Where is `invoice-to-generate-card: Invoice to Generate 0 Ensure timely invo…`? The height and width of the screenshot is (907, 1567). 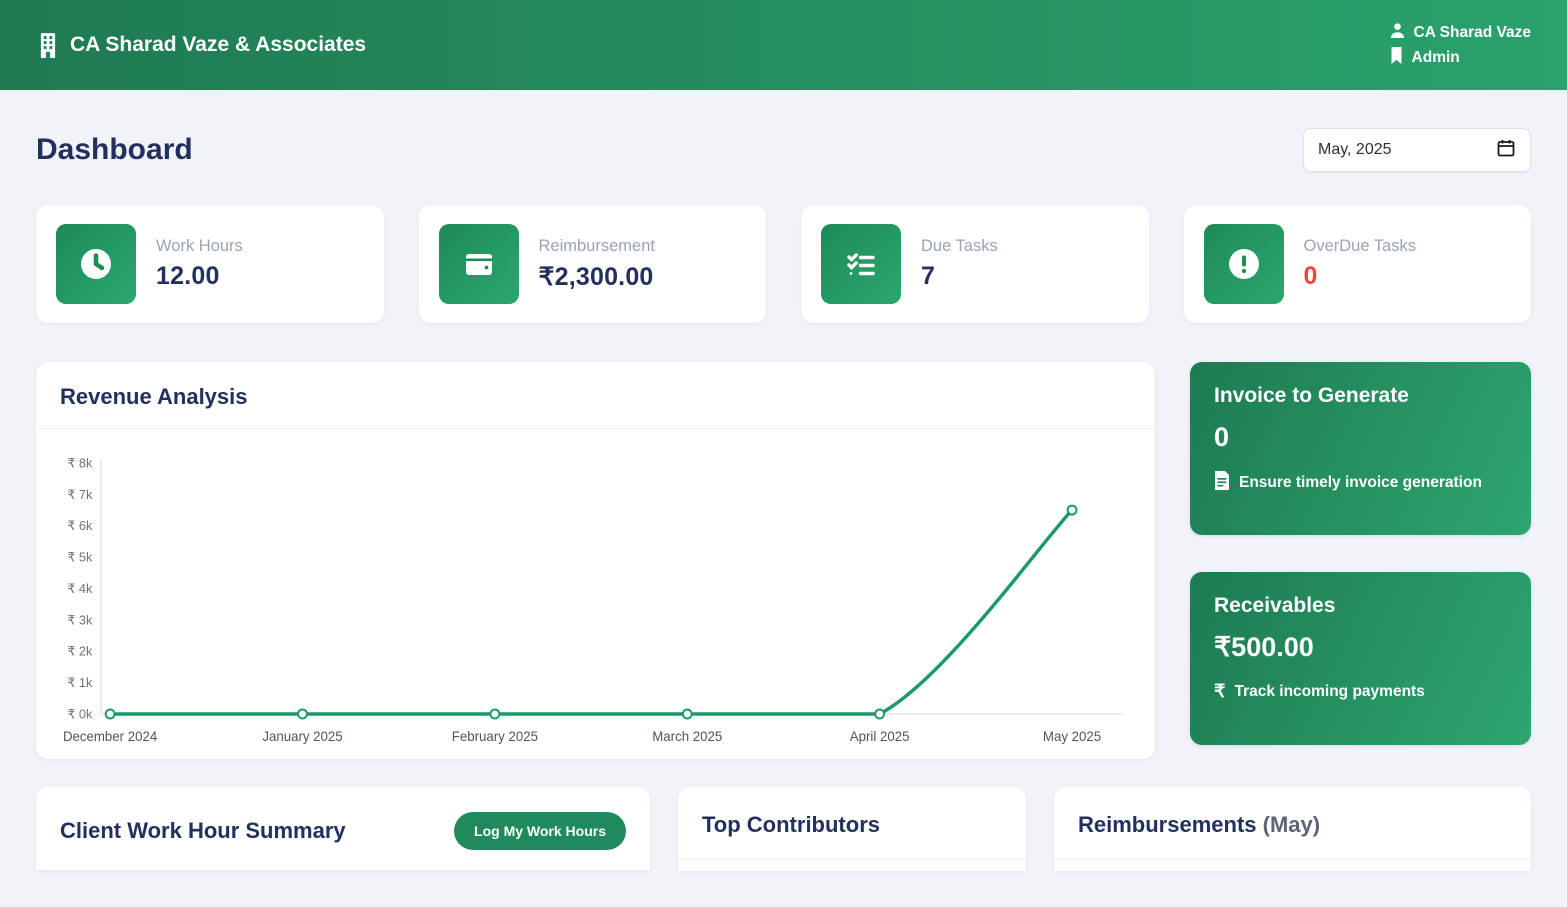
invoice-to-generate-card: Invoice to Generate 0 Ensure timely invo… is located at coordinates (1360, 448).